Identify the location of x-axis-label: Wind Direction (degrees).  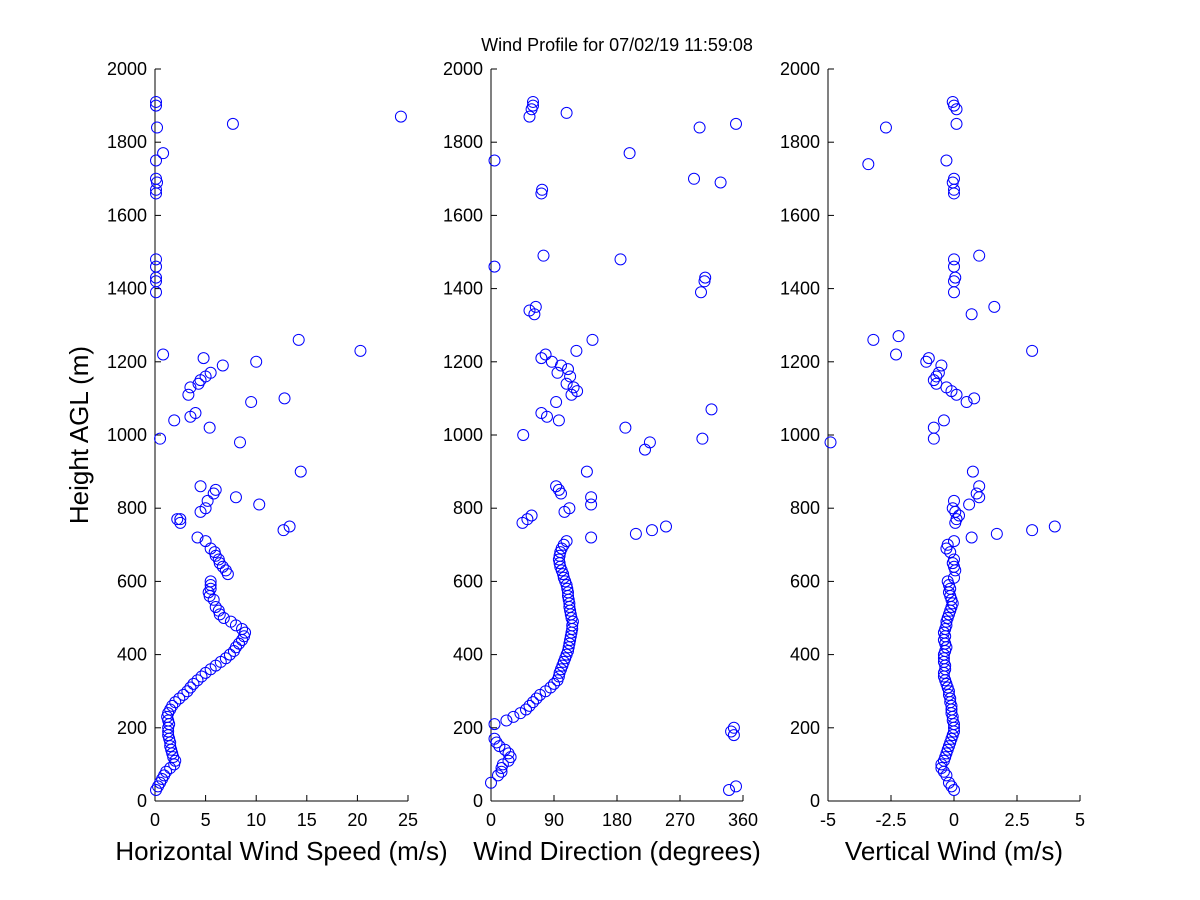
(617, 851).